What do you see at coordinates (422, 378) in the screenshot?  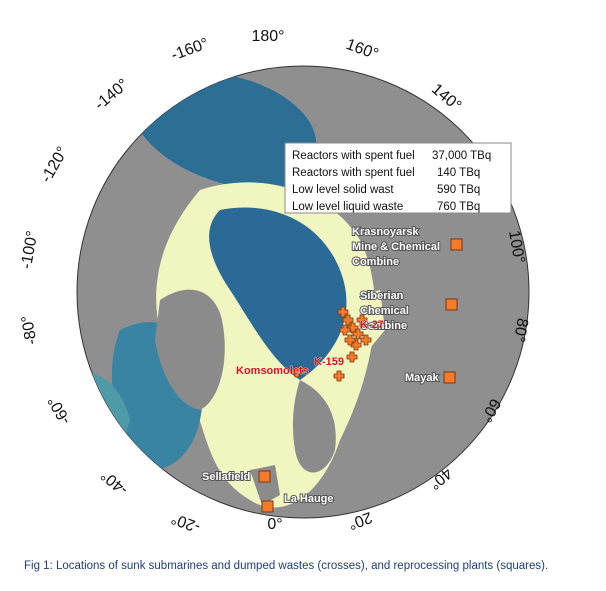 I see `plant-label: Mayak` at bounding box center [422, 378].